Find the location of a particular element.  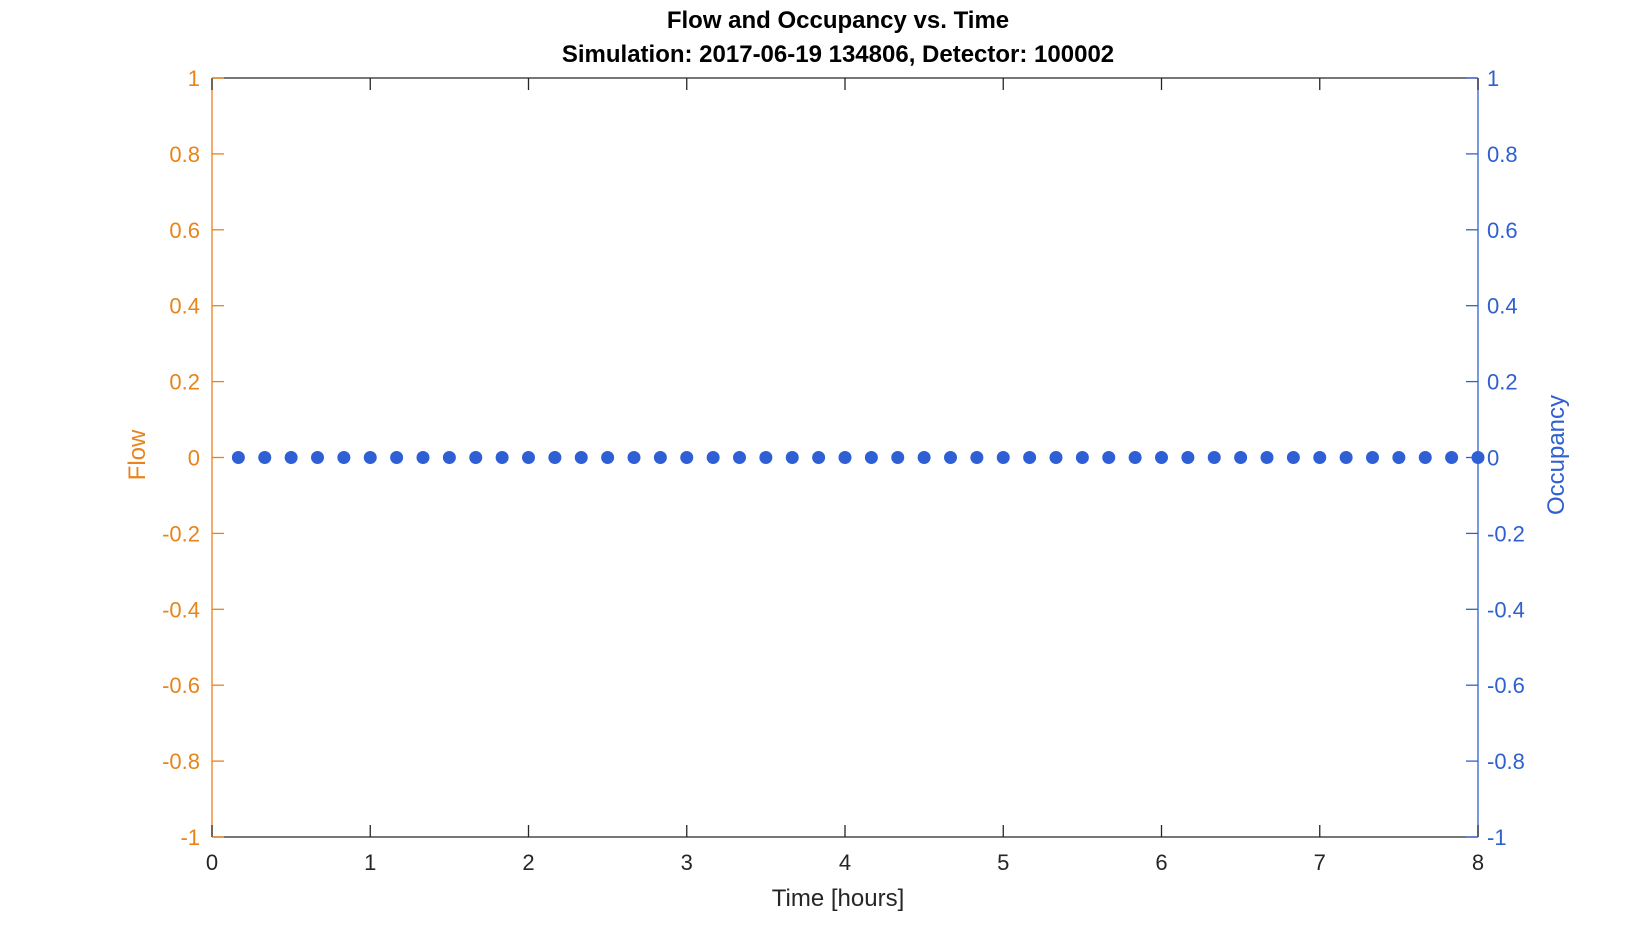

y-right-tick-label: -0.4 is located at coordinates (1506, 609).